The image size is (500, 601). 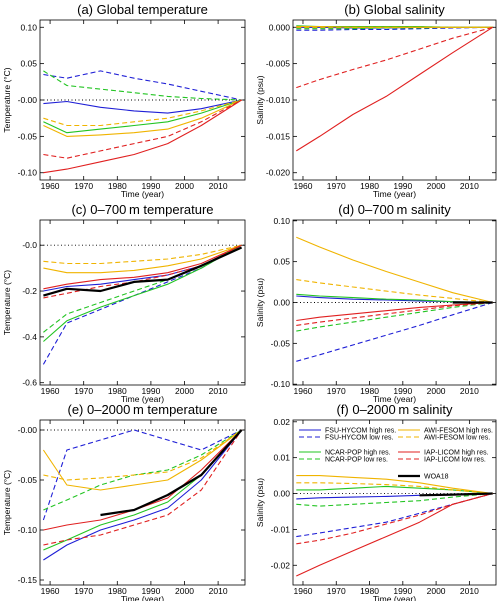 What do you see at coordinates (278, 64) in the screenshot?
I see `y-tick-label: -0.005` at bounding box center [278, 64].